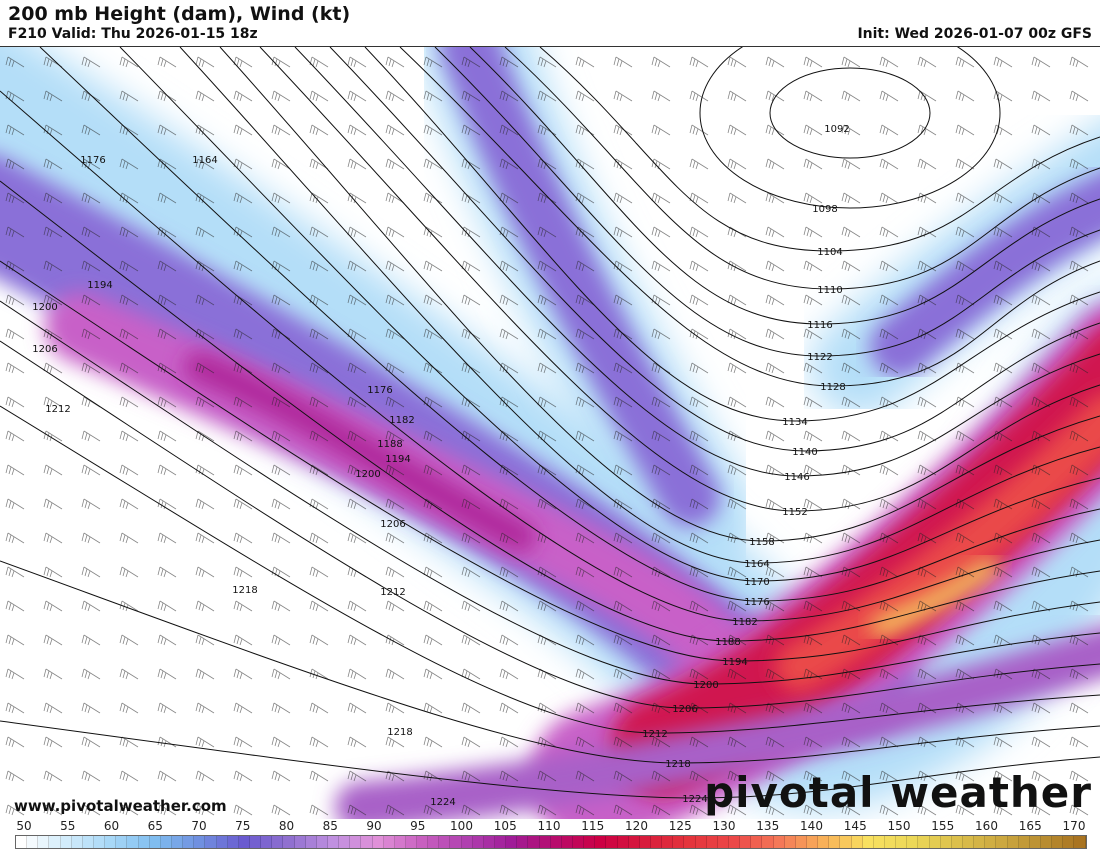  What do you see at coordinates (57, 409) in the screenshot?
I see `contour-label: 1212` at bounding box center [57, 409].